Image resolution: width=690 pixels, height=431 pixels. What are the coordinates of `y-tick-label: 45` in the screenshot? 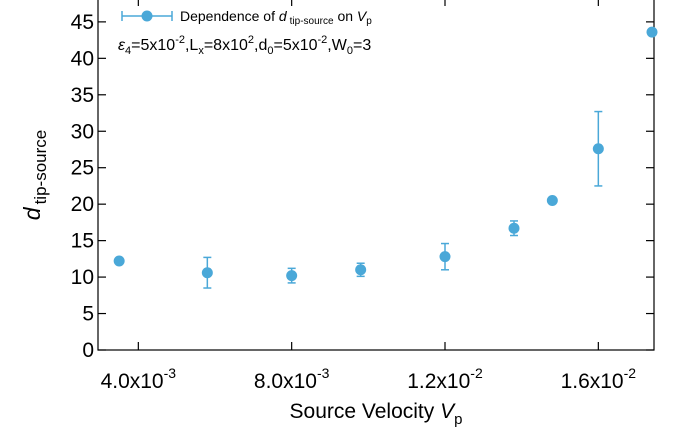 It's located at (82, 22).